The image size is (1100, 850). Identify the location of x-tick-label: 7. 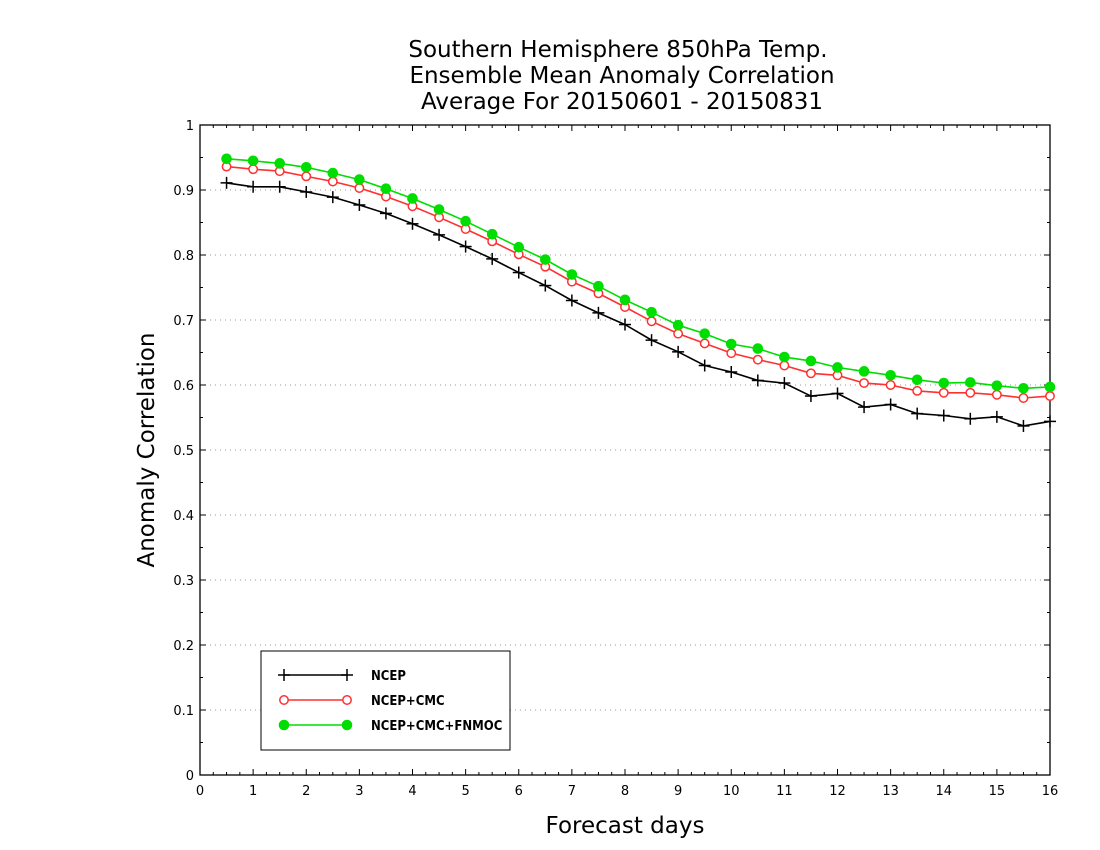
(572, 791).